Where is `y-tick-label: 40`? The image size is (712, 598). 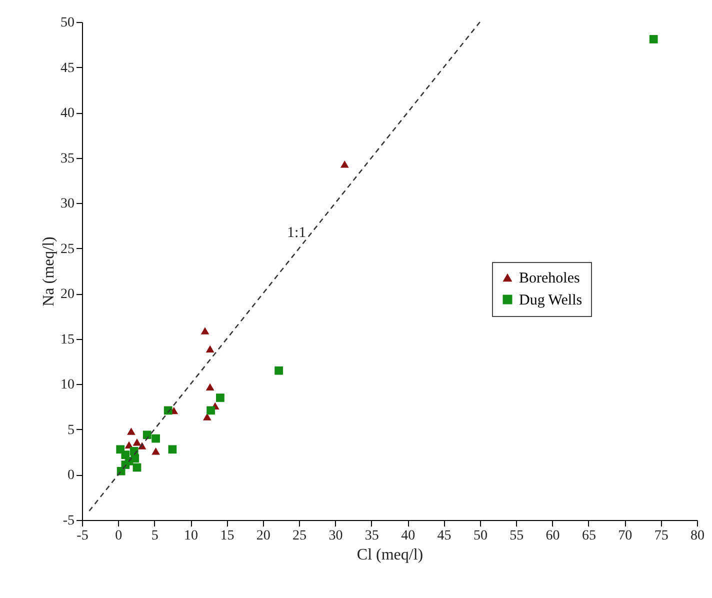
y-tick-label: 40 is located at coordinates (67, 114).